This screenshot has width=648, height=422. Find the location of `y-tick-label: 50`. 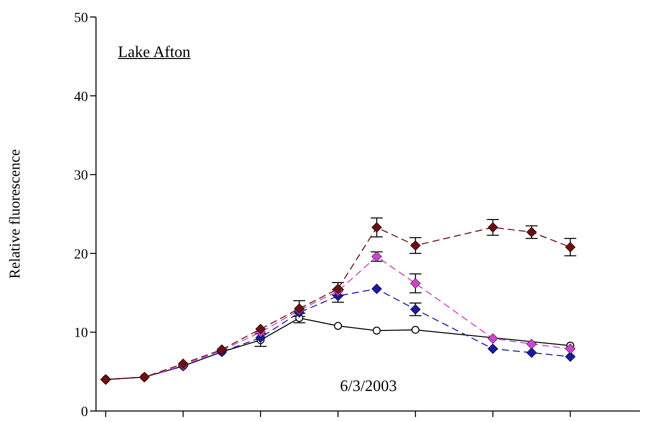

y-tick-label: 50 is located at coordinates (81, 18).